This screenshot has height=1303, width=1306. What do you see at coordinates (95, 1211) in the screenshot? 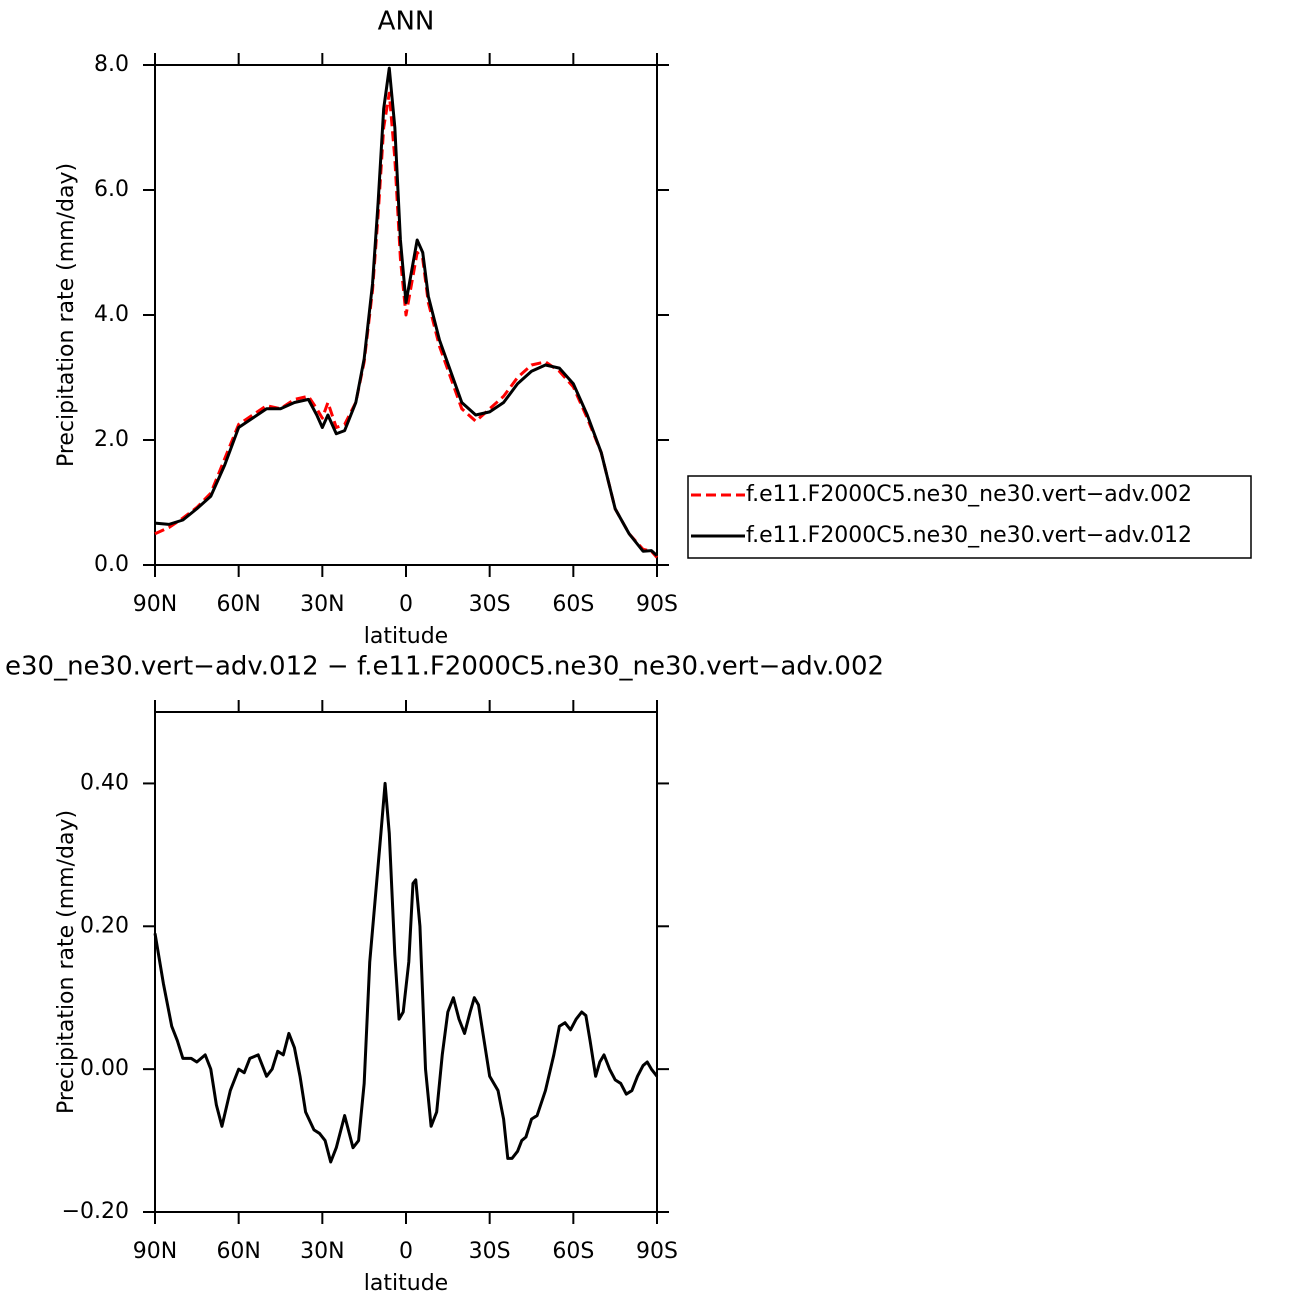
I see `y-tick-label: −0.20` at bounding box center [95, 1211].